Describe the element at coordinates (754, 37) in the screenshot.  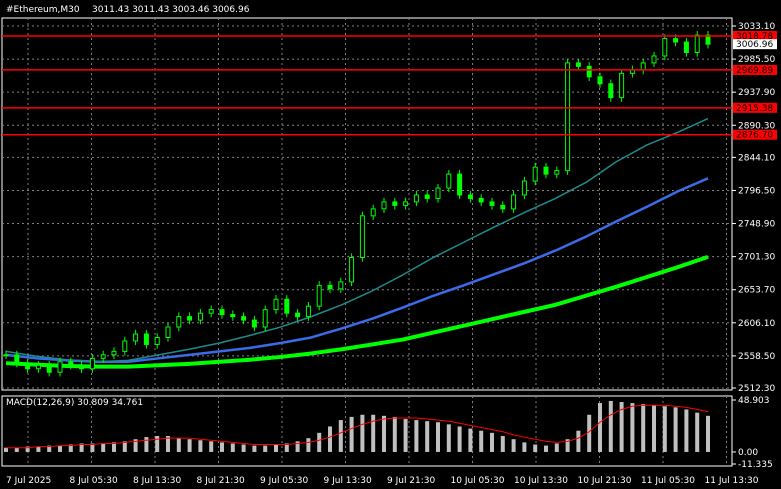
I see `level-tag-label: 3018.78` at that location.